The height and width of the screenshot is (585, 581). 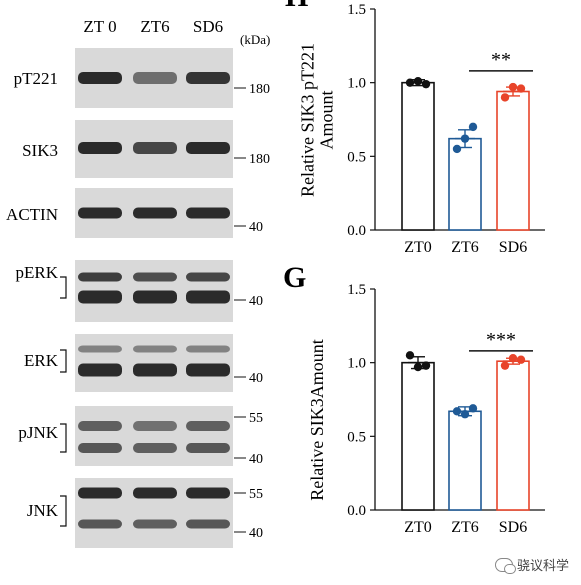 I want to click on y-axis-label: Relative SIK3Amount, so click(x=317, y=419).